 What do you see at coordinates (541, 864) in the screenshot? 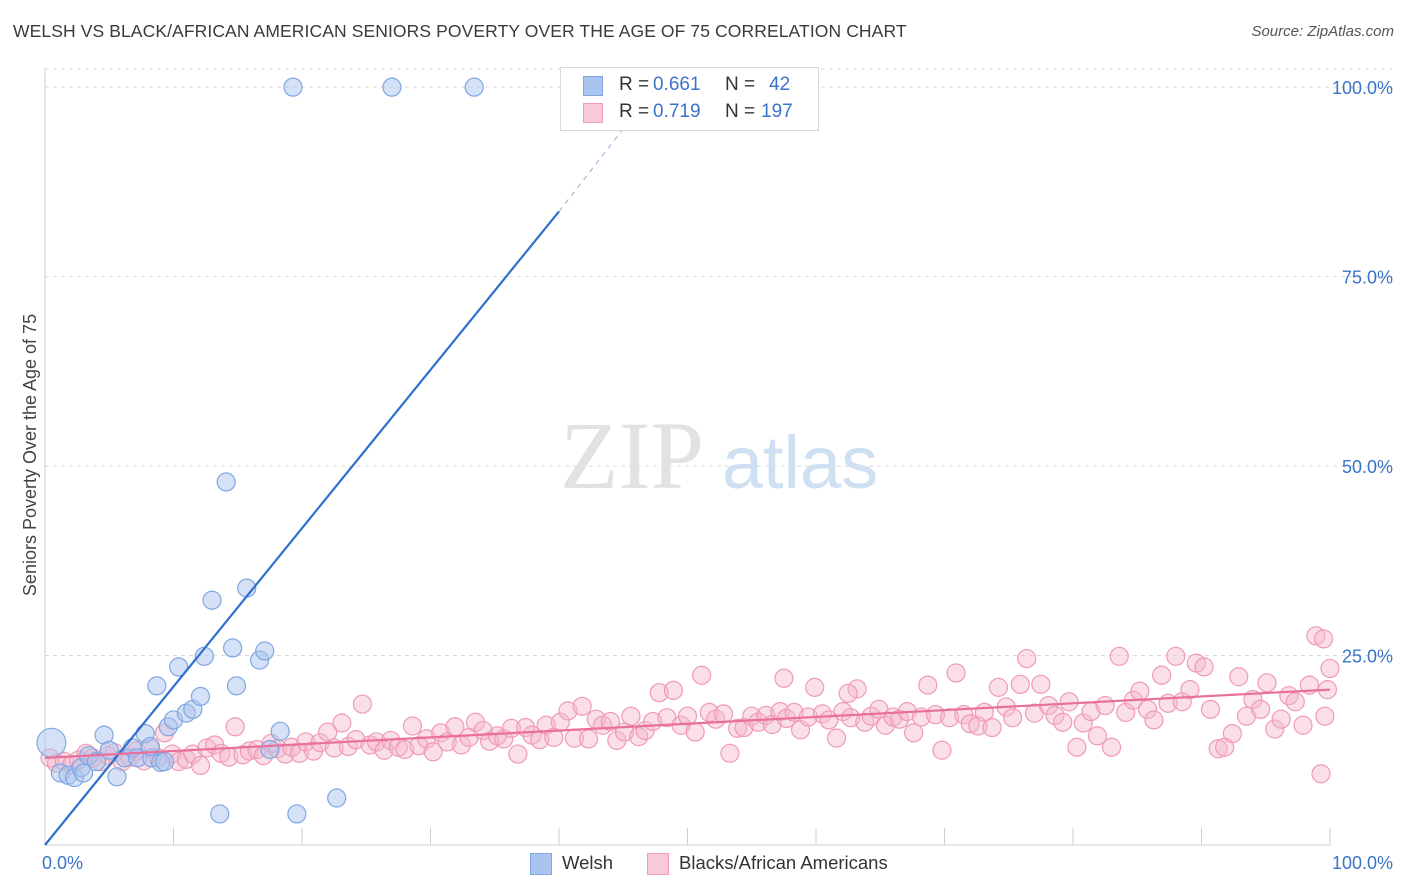
I see `welsh-legend-swatch` at bounding box center [541, 864].